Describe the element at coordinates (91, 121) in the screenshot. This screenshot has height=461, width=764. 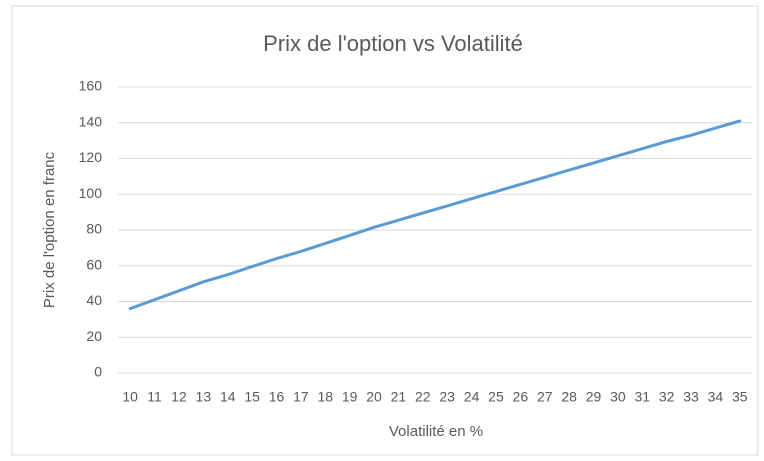
I see `y-tick-label: 140` at that location.